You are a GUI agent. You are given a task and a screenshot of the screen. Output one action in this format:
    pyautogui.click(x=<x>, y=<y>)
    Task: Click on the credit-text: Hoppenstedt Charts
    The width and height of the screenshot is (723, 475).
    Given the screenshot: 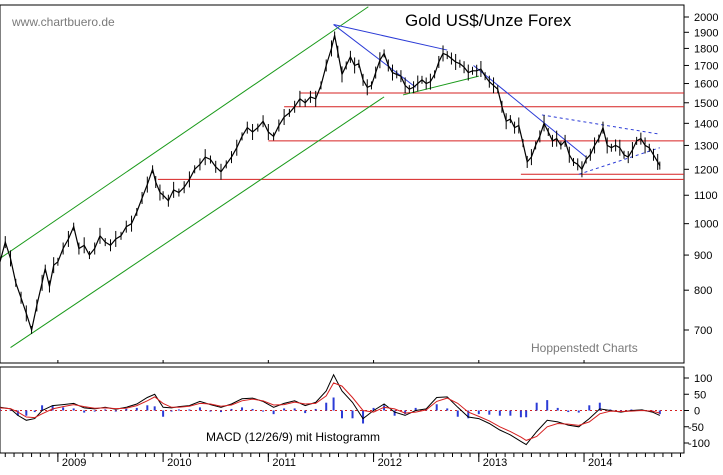 What is the action you would take?
    pyautogui.click(x=584, y=348)
    